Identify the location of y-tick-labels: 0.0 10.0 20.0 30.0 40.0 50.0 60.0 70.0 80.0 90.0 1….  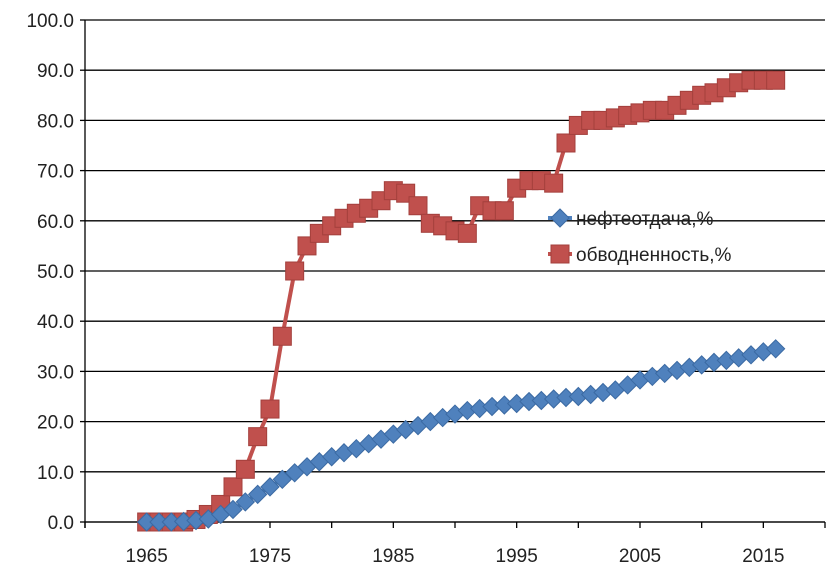
(50, 272).